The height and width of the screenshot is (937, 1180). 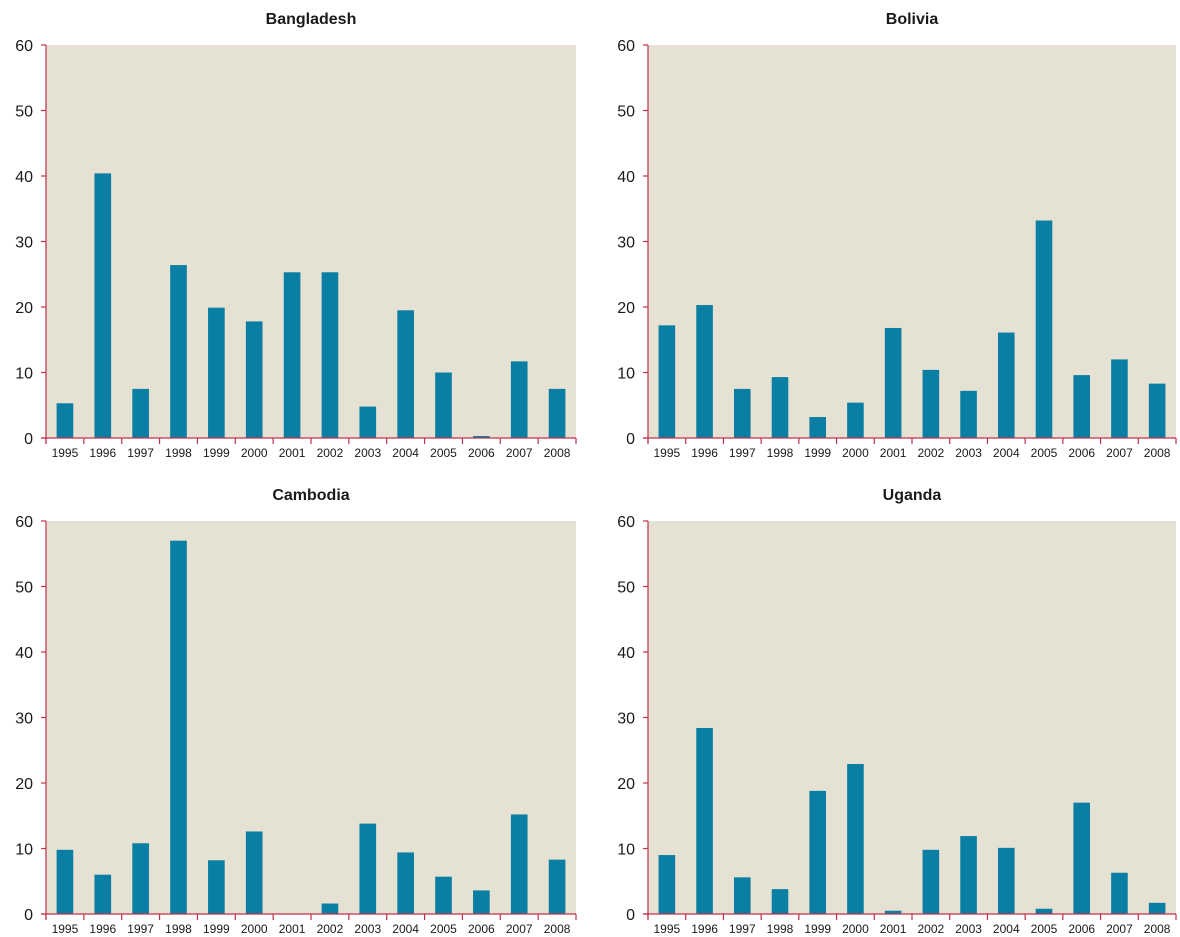 I want to click on y-tick-label: 30, so click(x=626, y=719).